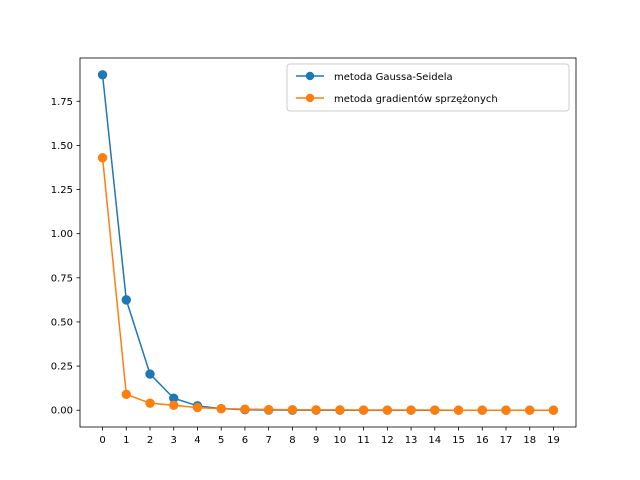  Describe the element at coordinates (62, 102) in the screenshot. I see `y-tick-label: 1.75` at that location.